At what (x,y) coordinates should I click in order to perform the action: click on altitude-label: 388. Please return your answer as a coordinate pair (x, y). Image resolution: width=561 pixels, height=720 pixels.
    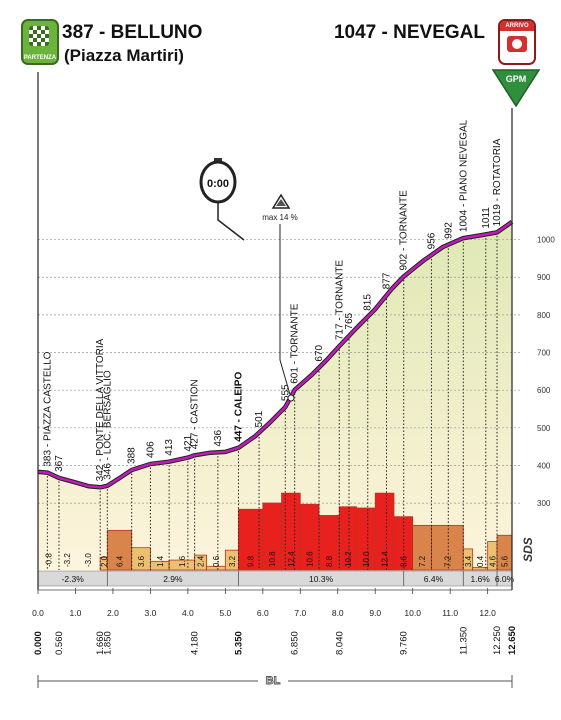
    Looking at the image, I should click on (132, 455).